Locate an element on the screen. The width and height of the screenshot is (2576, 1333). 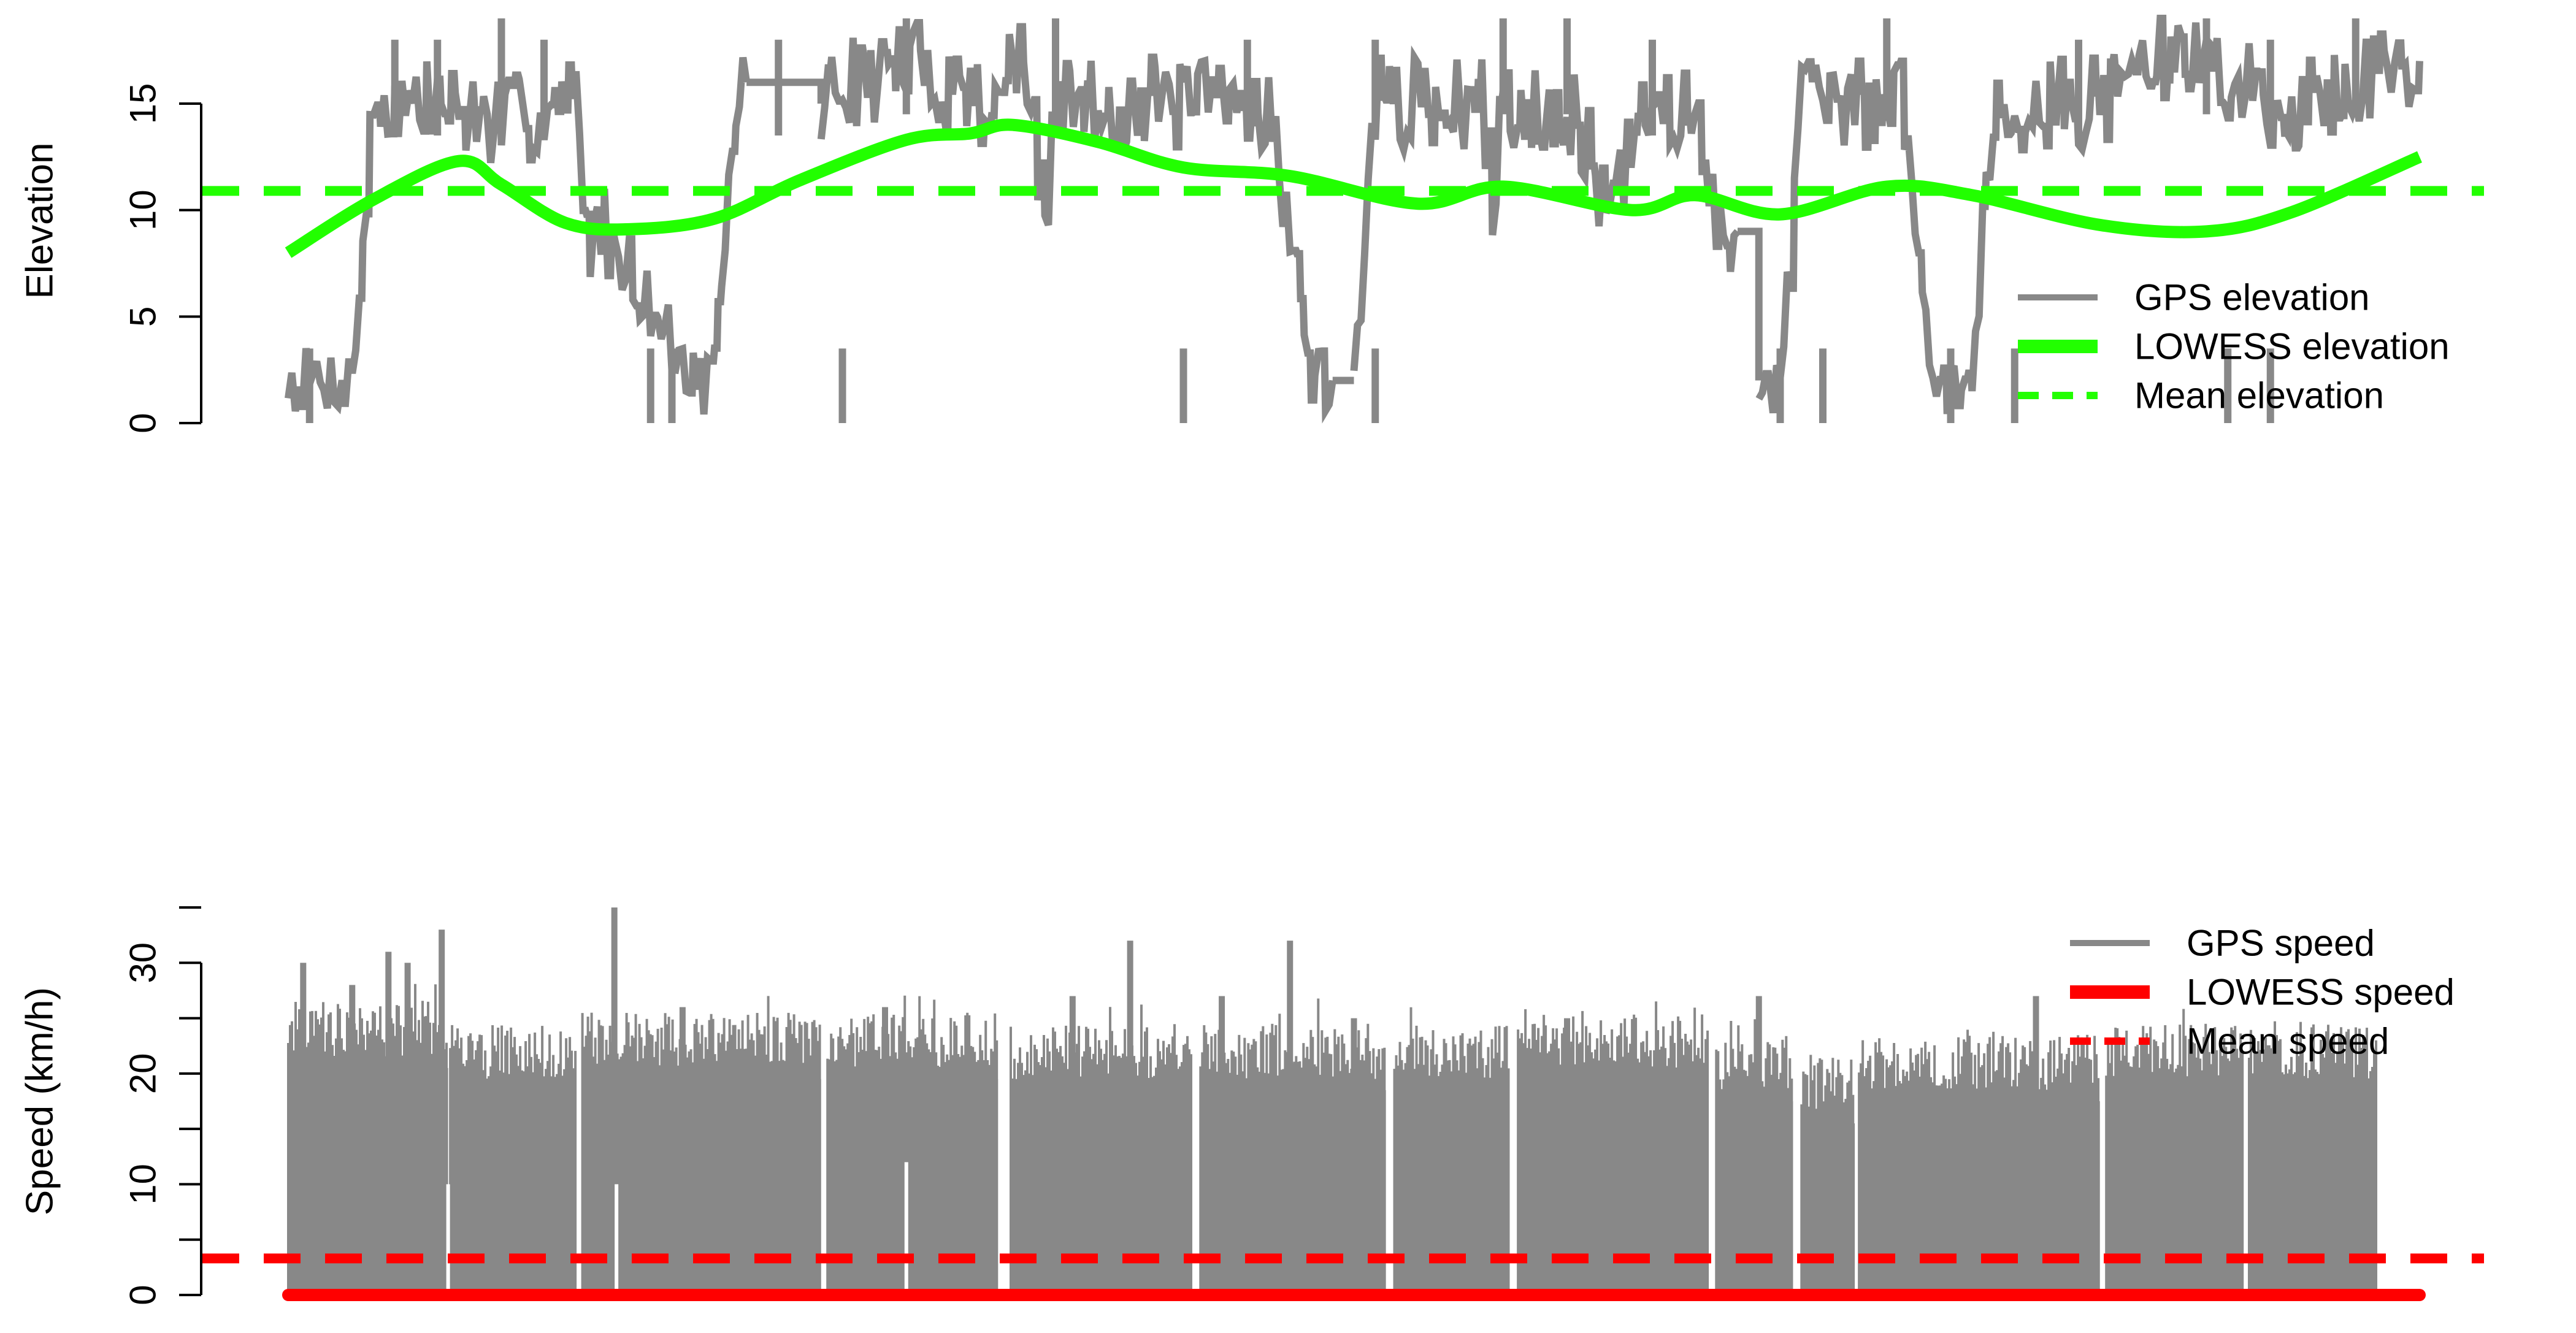
legend-label: LOWESS elevation is located at coordinates (2292, 346).